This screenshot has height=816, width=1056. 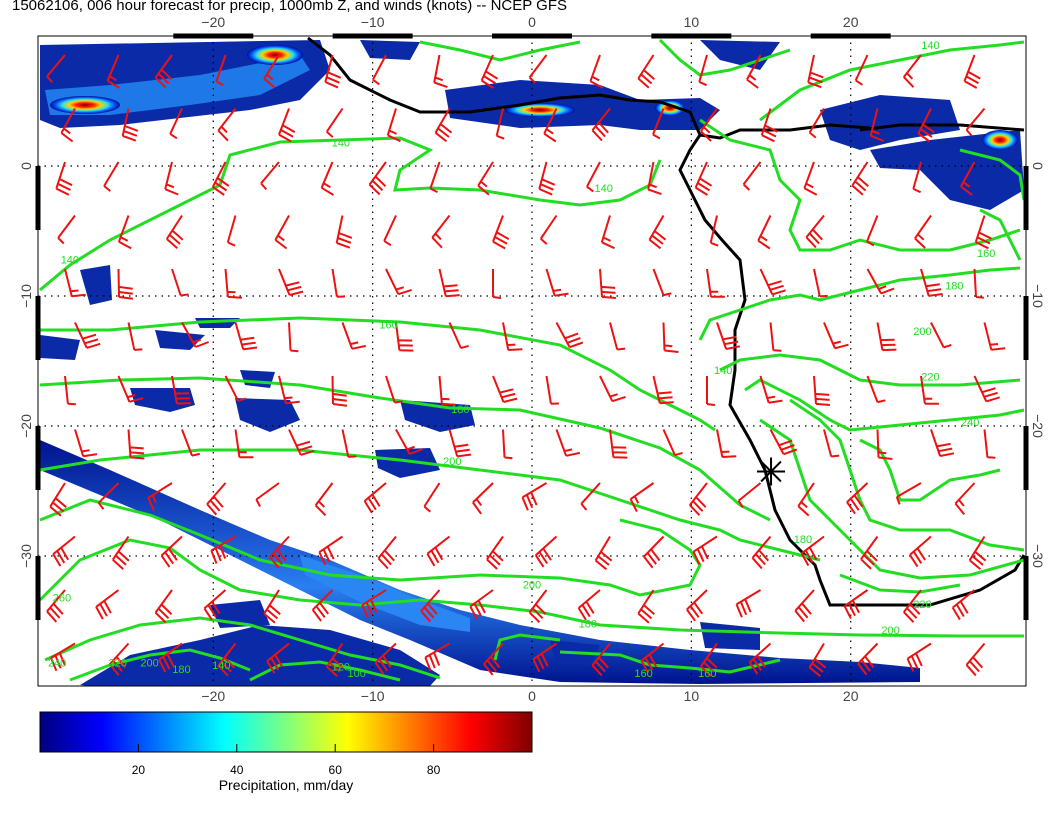 I want to click on lon-tick-label-top: 0, so click(x=532, y=22).